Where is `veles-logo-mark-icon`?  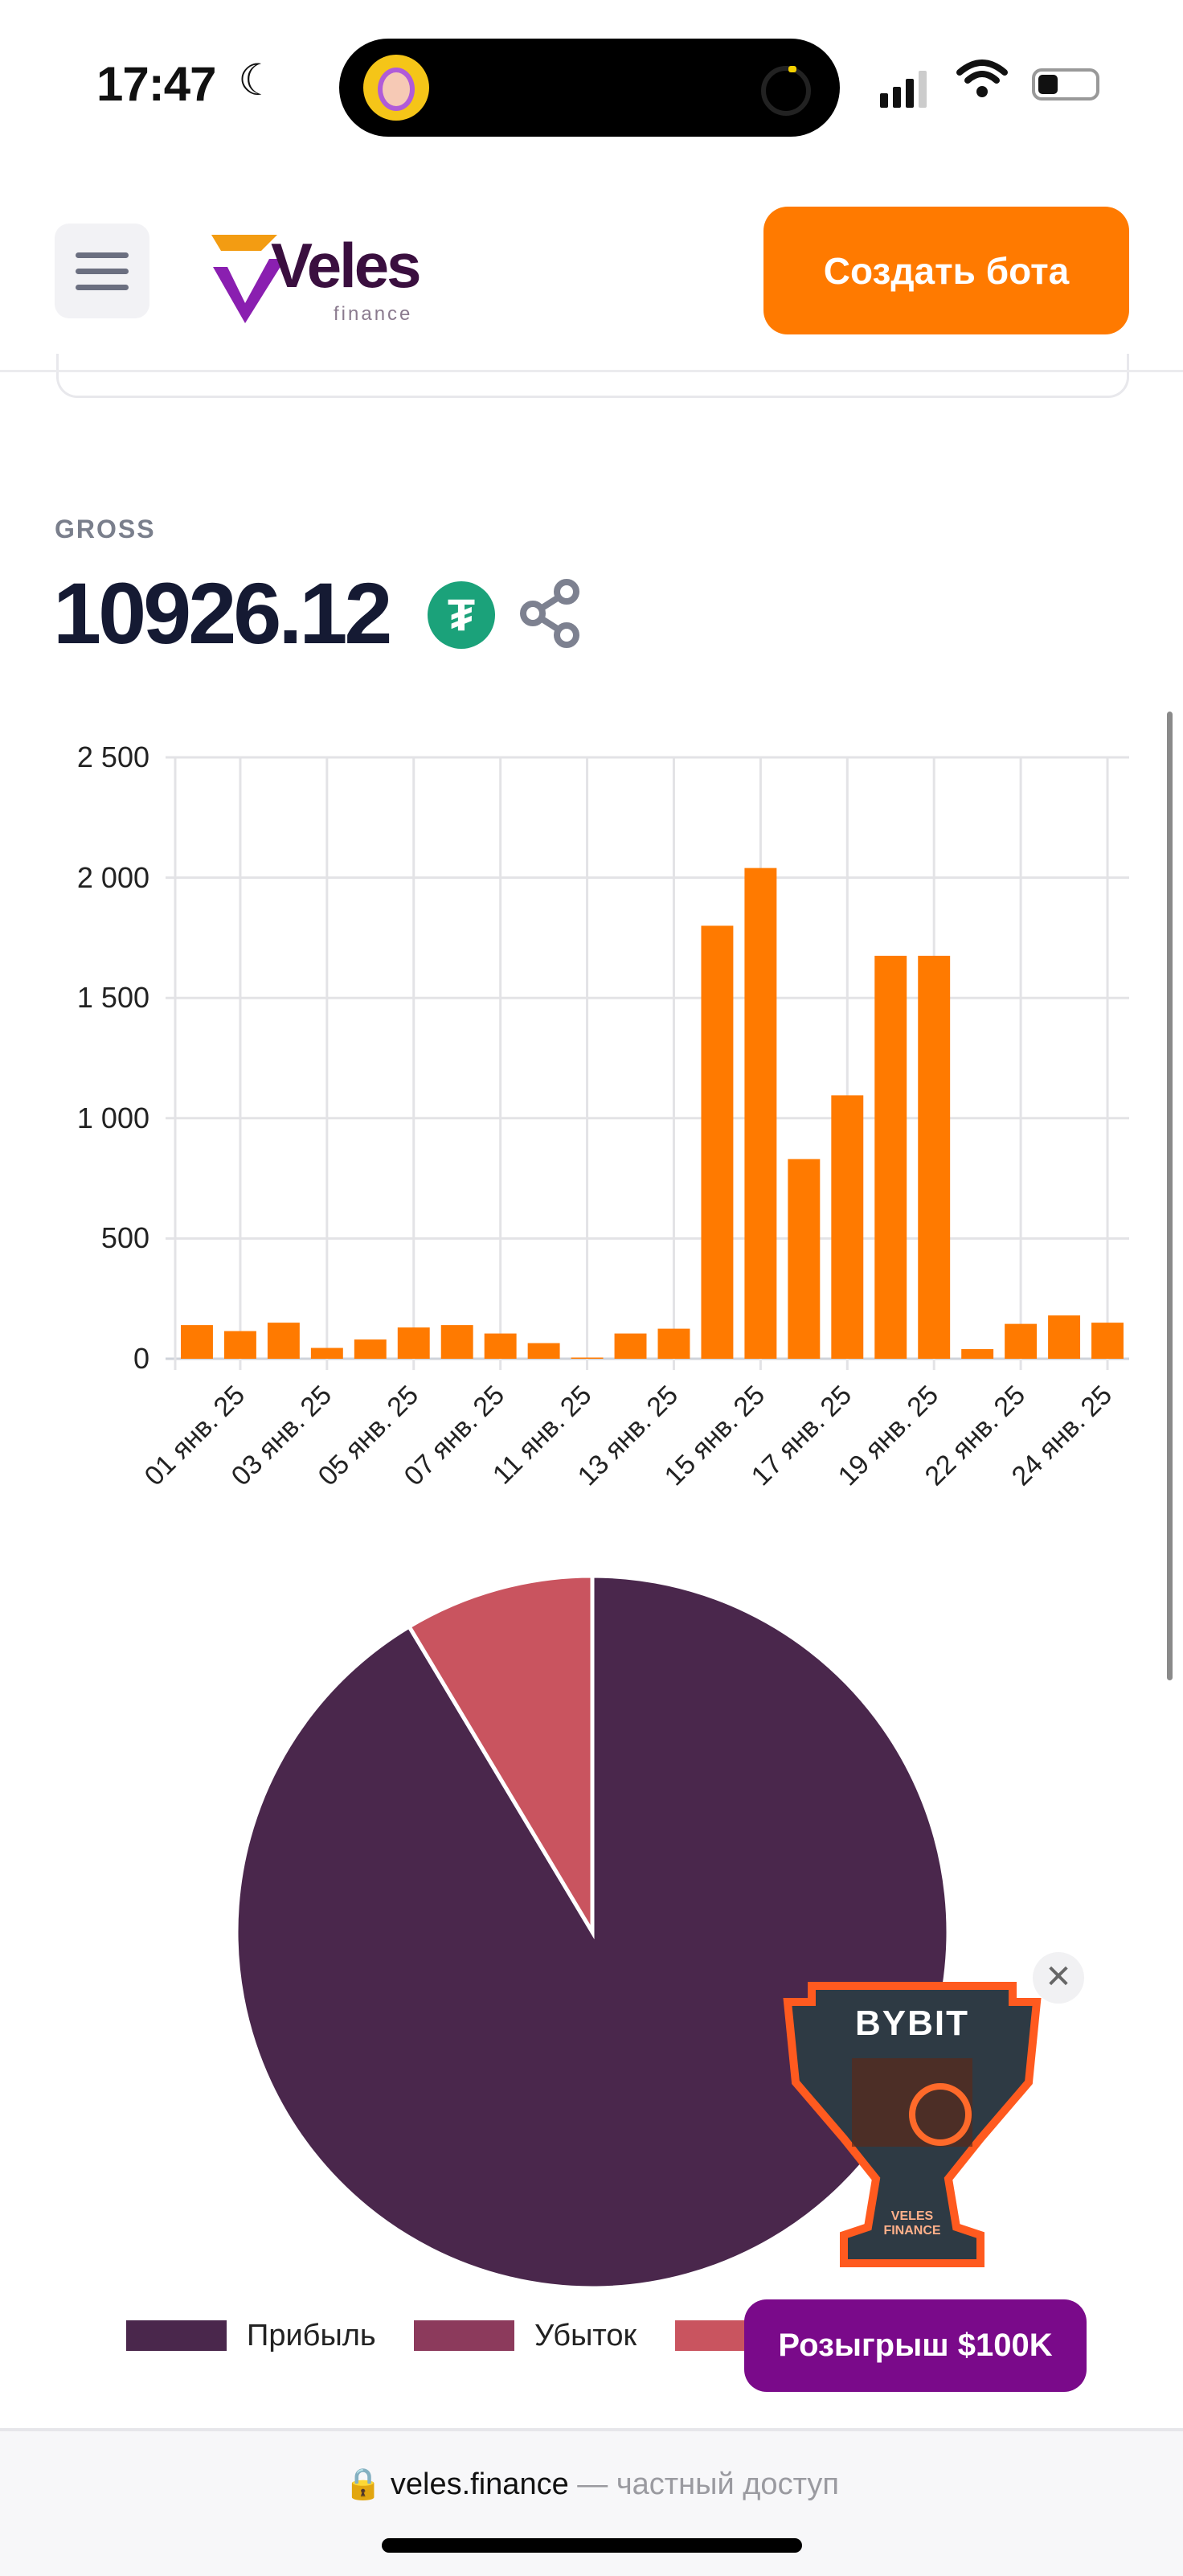 veles-logo-mark-icon is located at coordinates (248, 279).